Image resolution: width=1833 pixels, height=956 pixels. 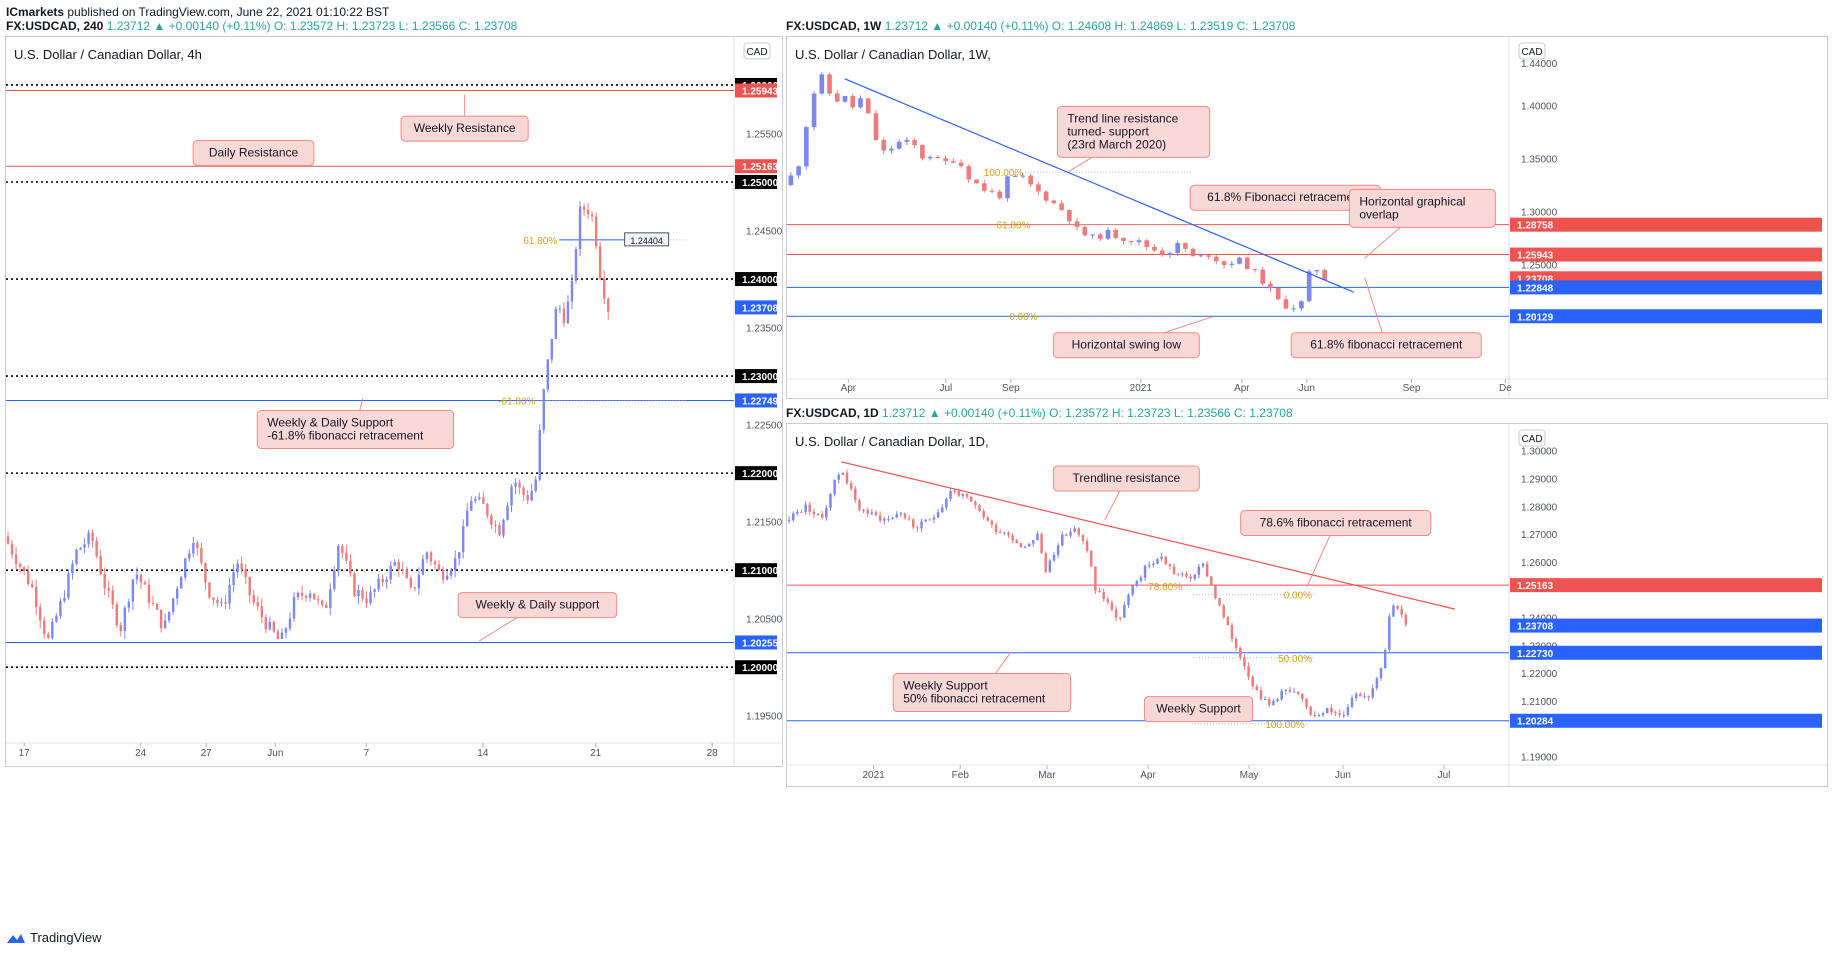 What do you see at coordinates (1295, 659) in the screenshot?
I see `fib-level-label: 50.00%` at bounding box center [1295, 659].